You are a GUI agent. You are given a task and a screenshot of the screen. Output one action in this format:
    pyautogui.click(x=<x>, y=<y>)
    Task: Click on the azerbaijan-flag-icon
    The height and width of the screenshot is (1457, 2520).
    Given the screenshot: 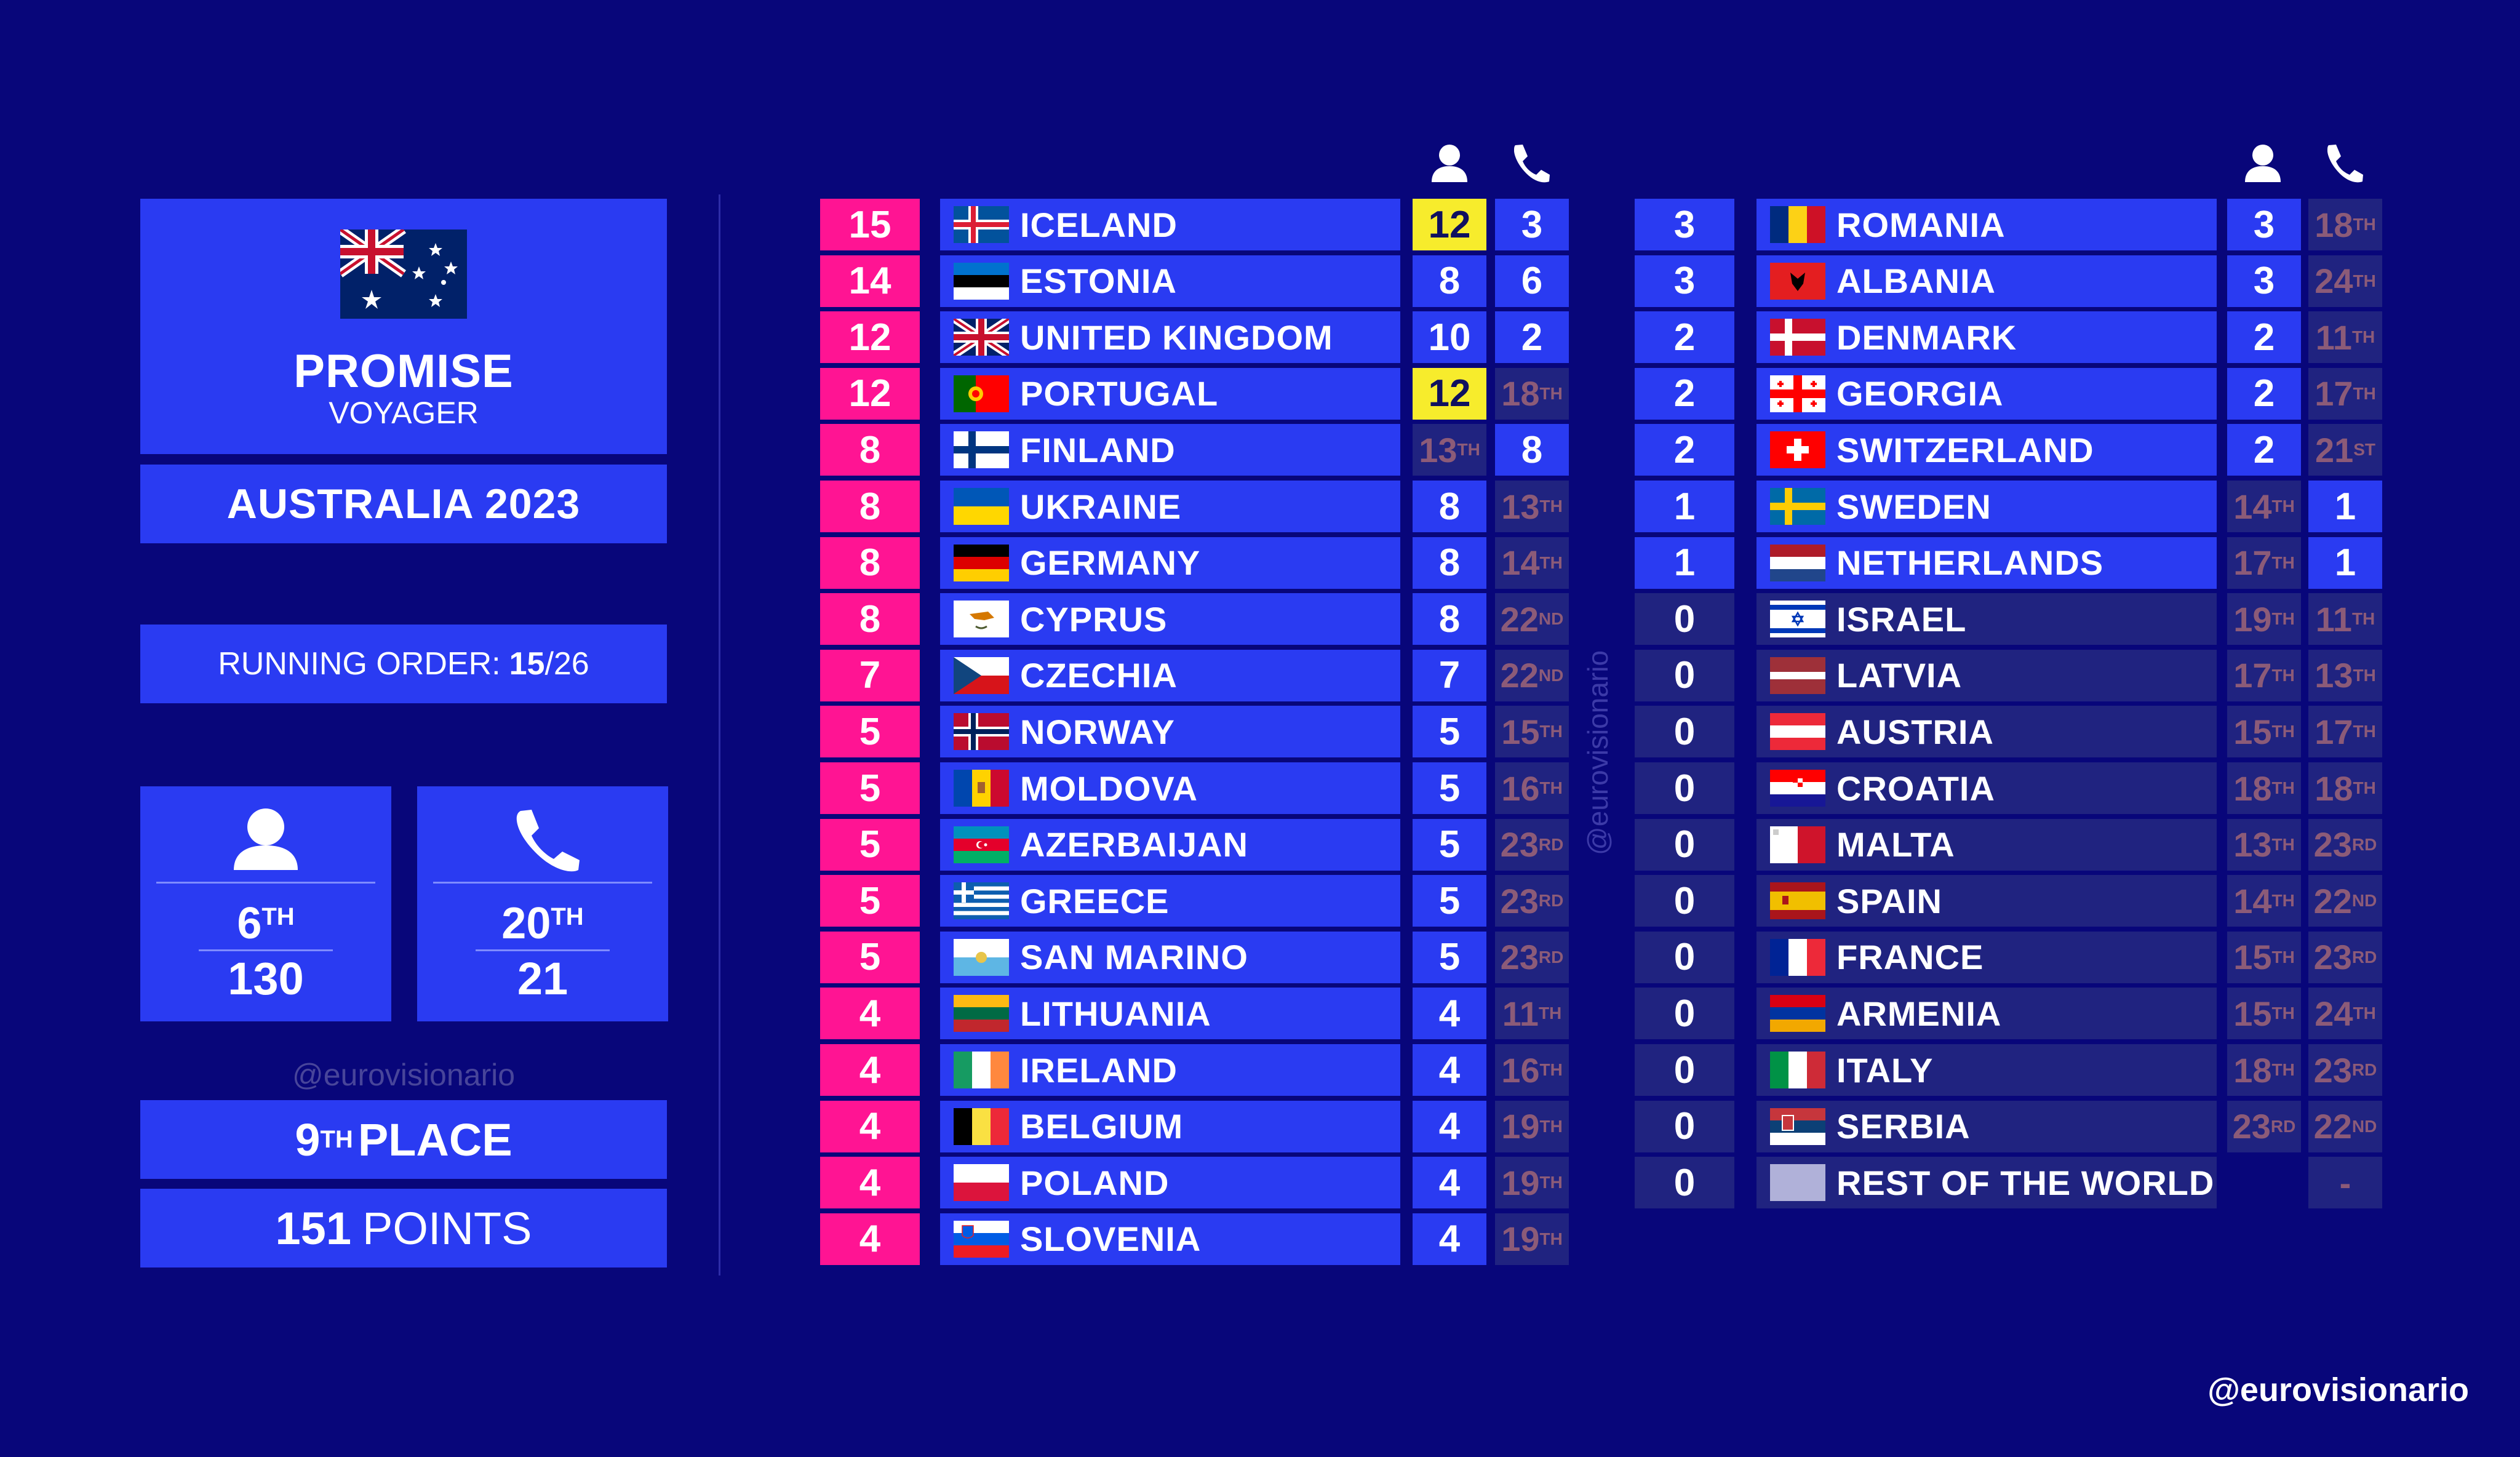 What is the action you would take?
    pyautogui.click(x=981, y=845)
    